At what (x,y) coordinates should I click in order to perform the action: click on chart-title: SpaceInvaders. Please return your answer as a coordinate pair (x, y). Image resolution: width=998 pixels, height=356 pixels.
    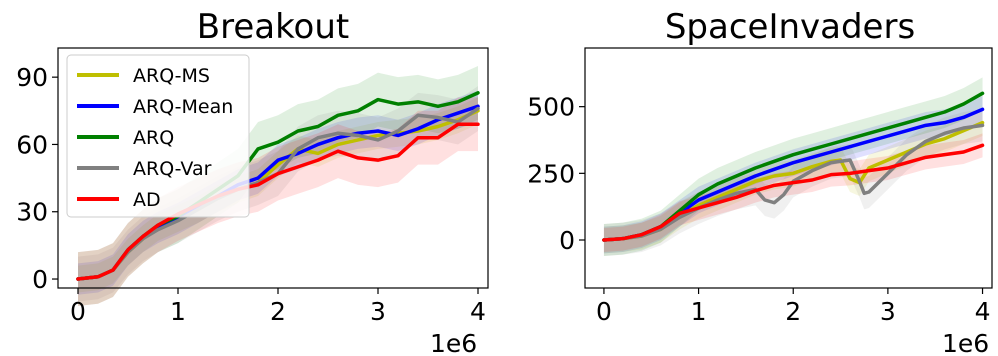
    Looking at the image, I should click on (790, 27).